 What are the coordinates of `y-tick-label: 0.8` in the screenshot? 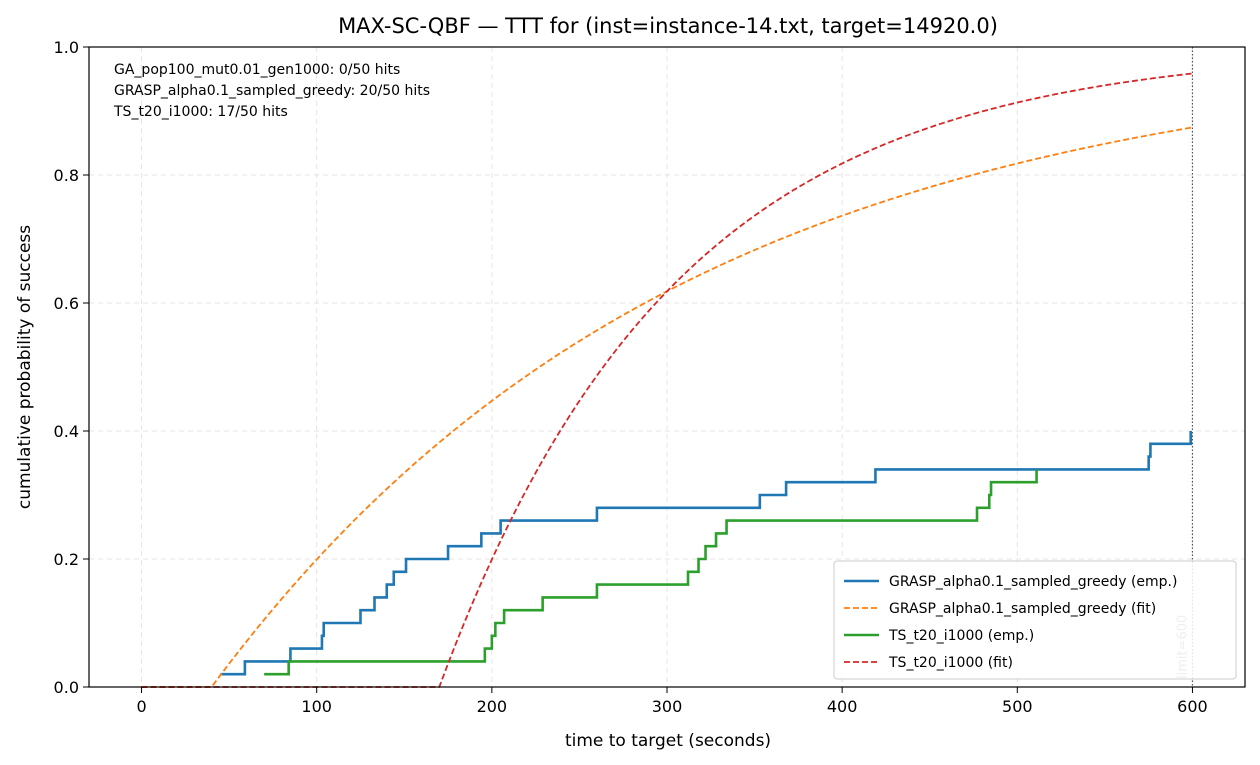 It's located at (66, 175).